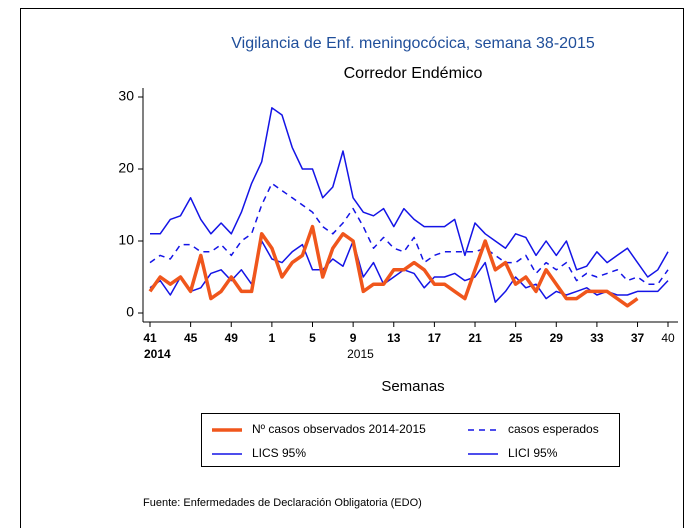  I want to click on x-tick-label: 1, so click(272, 338).